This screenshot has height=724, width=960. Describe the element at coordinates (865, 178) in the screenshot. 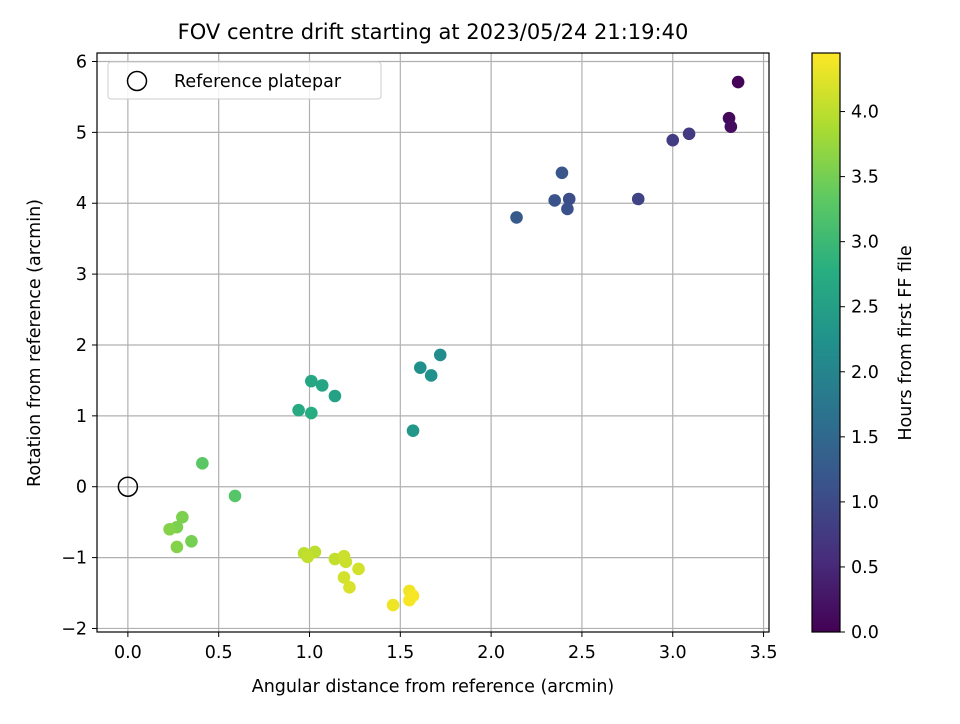

I see `colorbar-tick-label: 3.5` at that location.